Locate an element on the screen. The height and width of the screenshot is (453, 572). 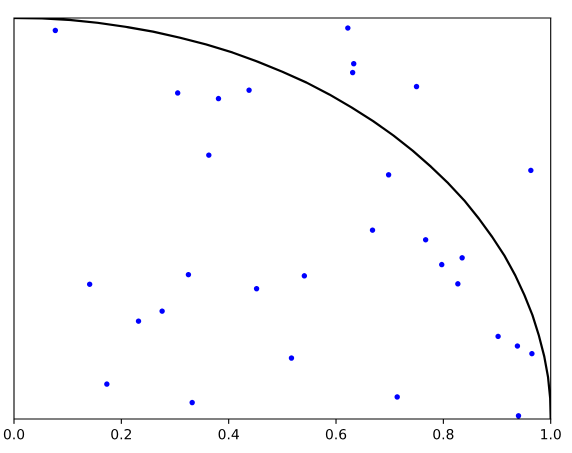
x-tick-label: 0.4 is located at coordinates (228, 434).